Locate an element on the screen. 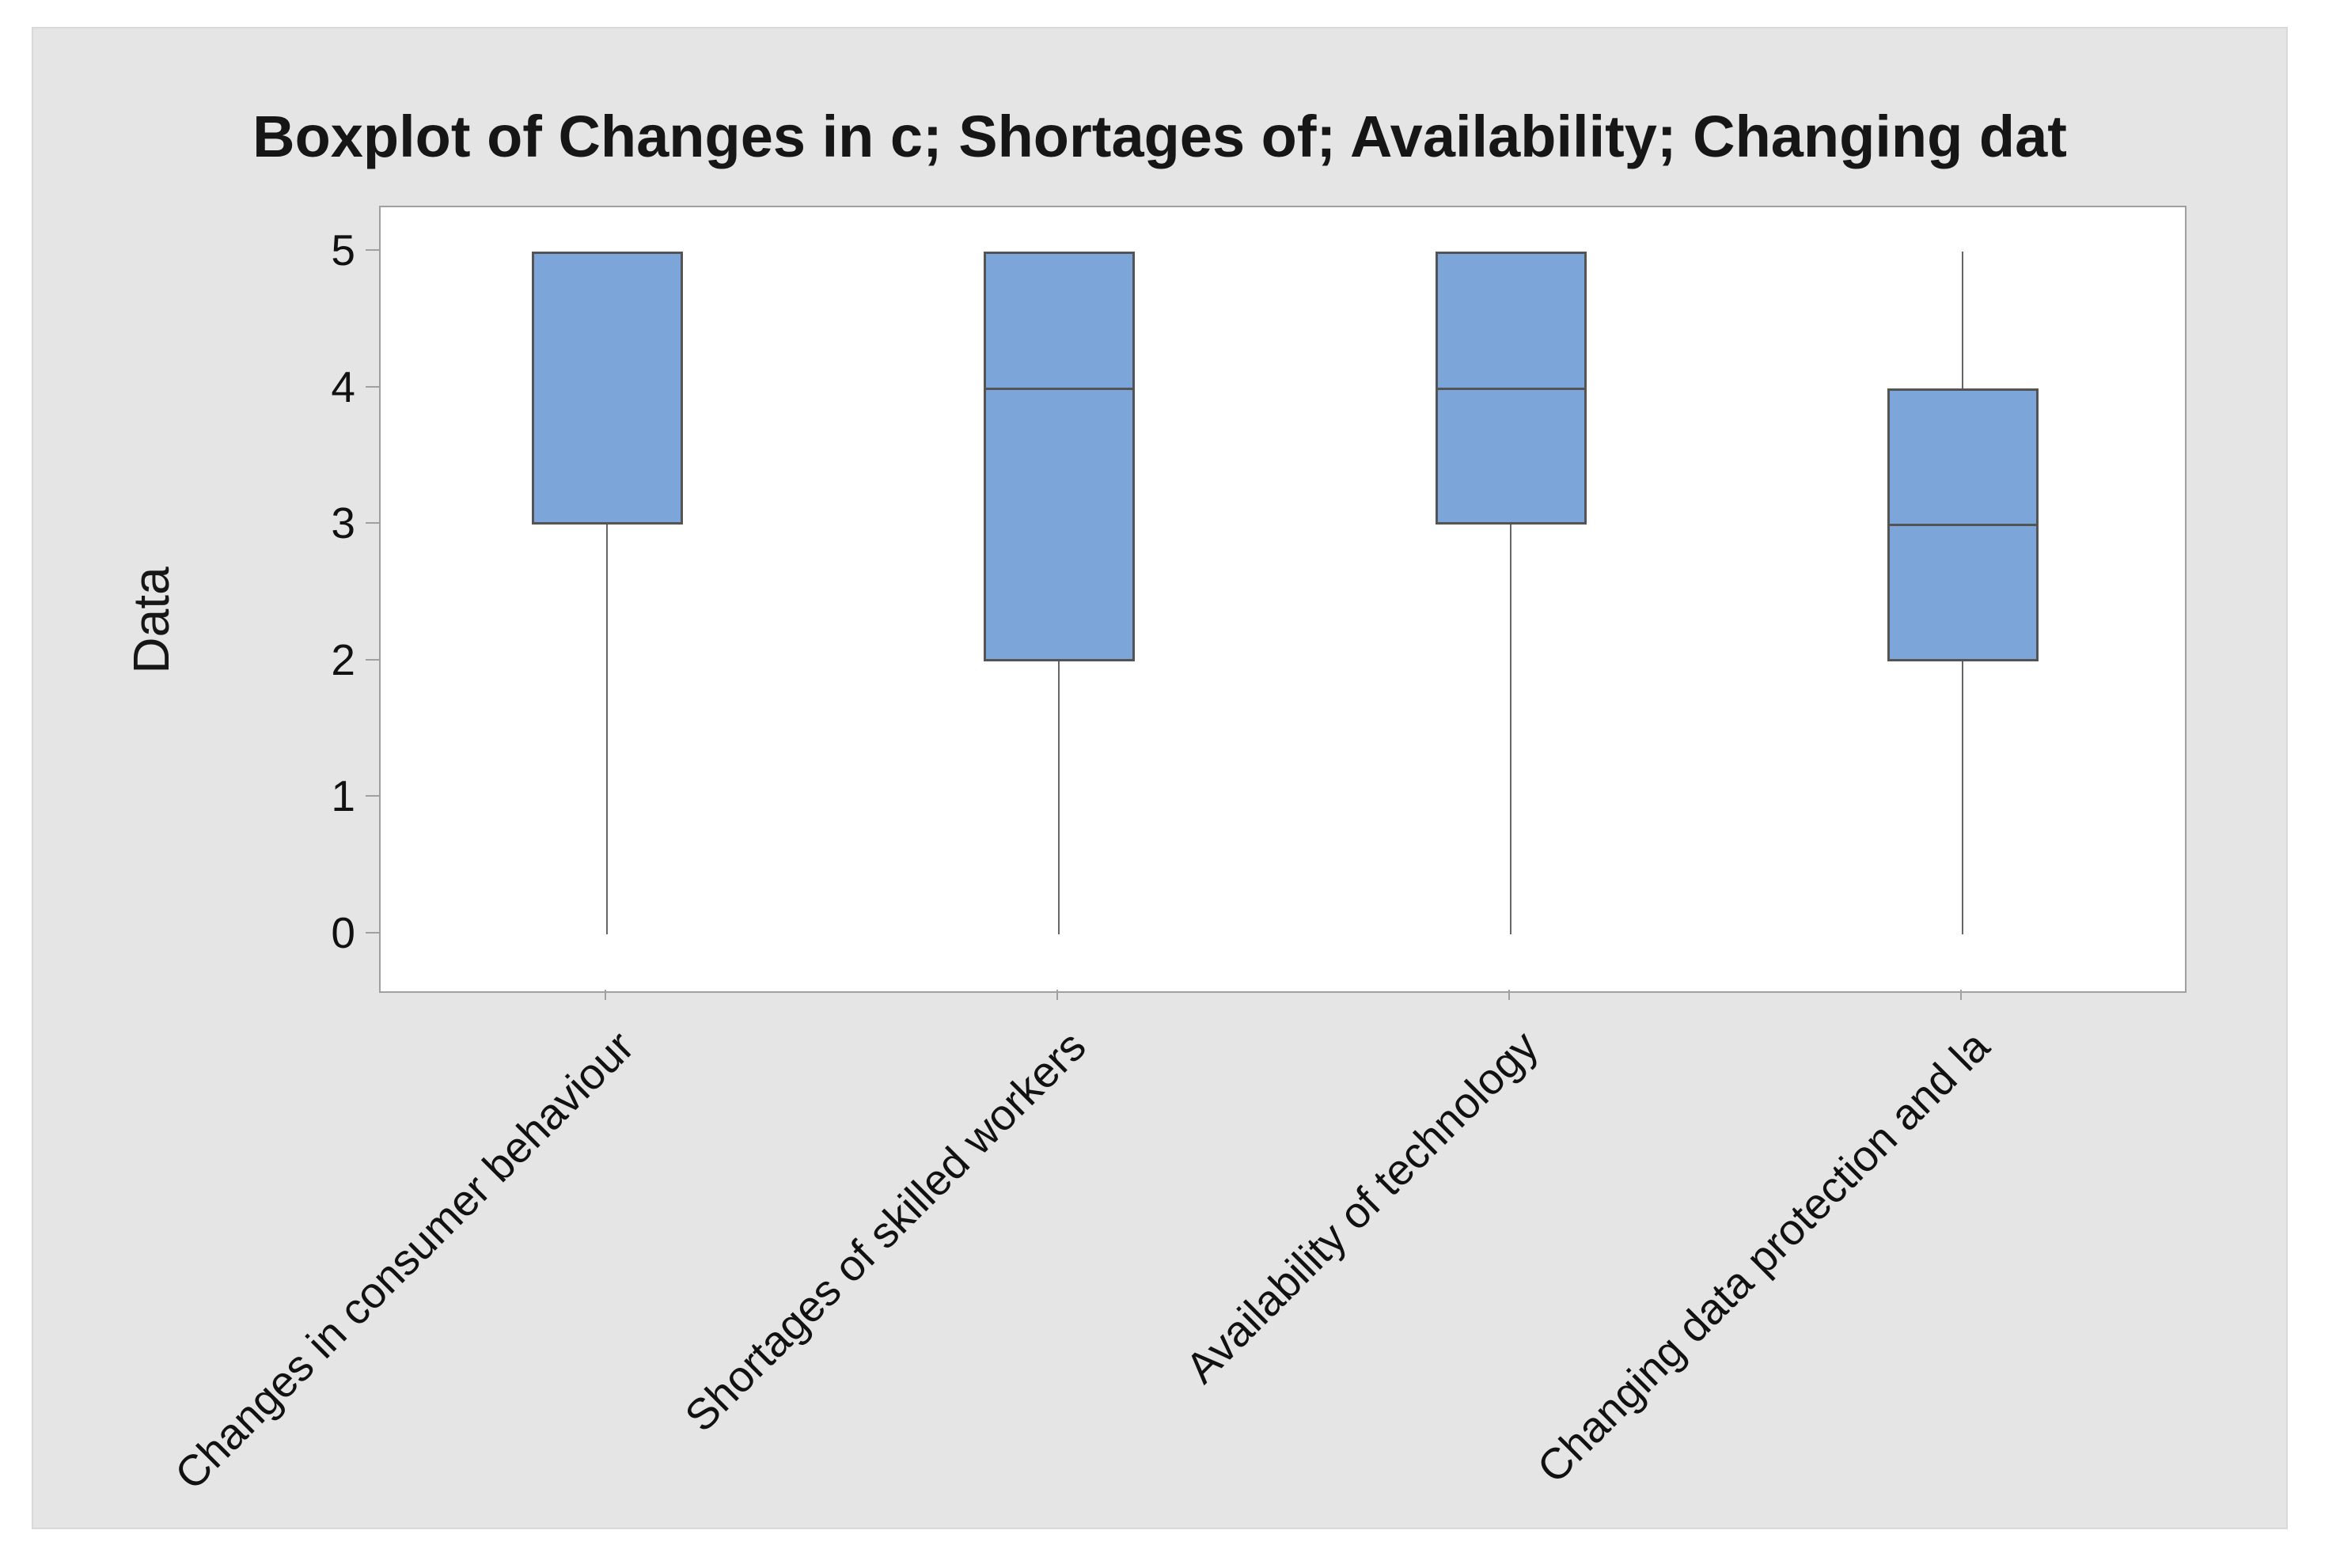 The width and height of the screenshot is (2325, 1568). y-tick-label: 0 is located at coordinates (343, 932).